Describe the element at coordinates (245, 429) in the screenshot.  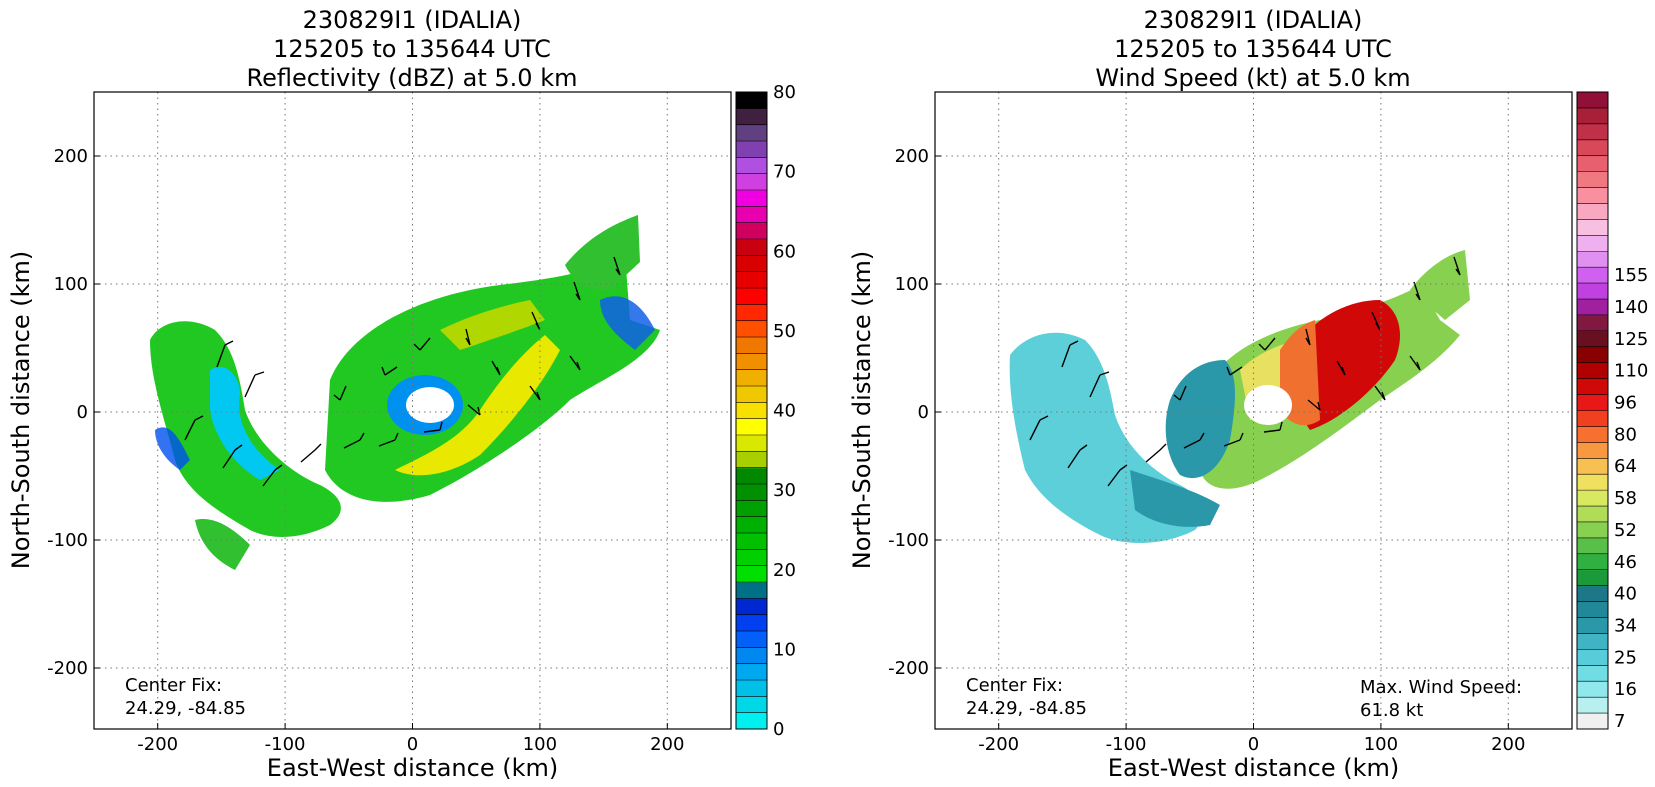
I see `reflectivity-west-band` at that location.